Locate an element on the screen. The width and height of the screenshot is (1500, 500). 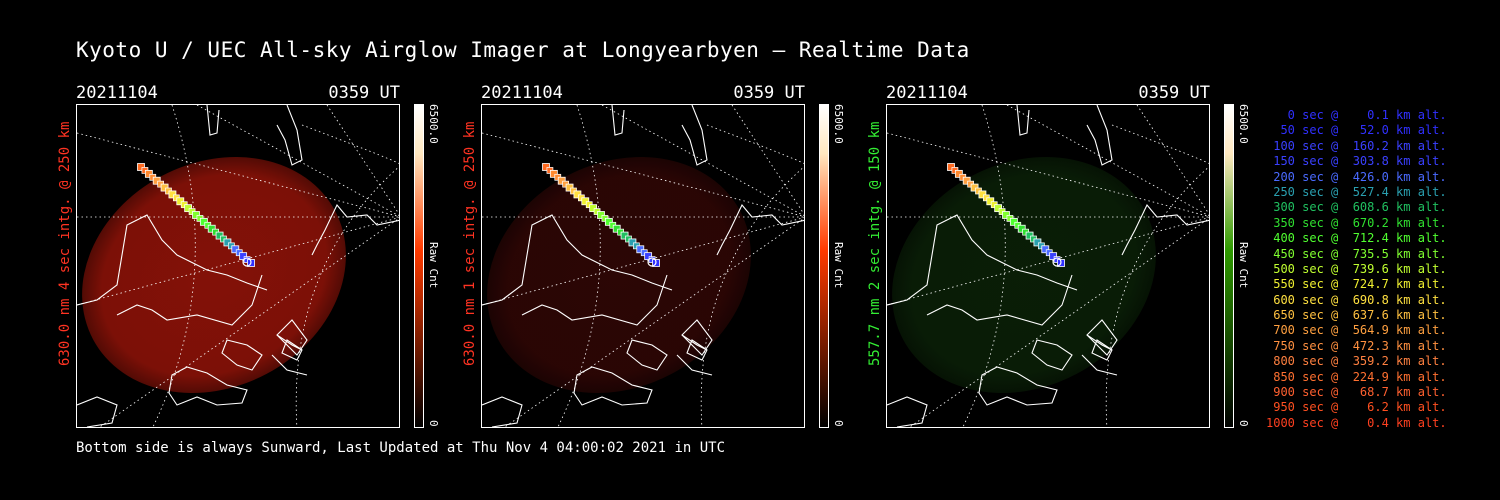
panel-ylabel: 630.0 nm 1 sec intg. @ 250 km is located at coordinates (470, 243).